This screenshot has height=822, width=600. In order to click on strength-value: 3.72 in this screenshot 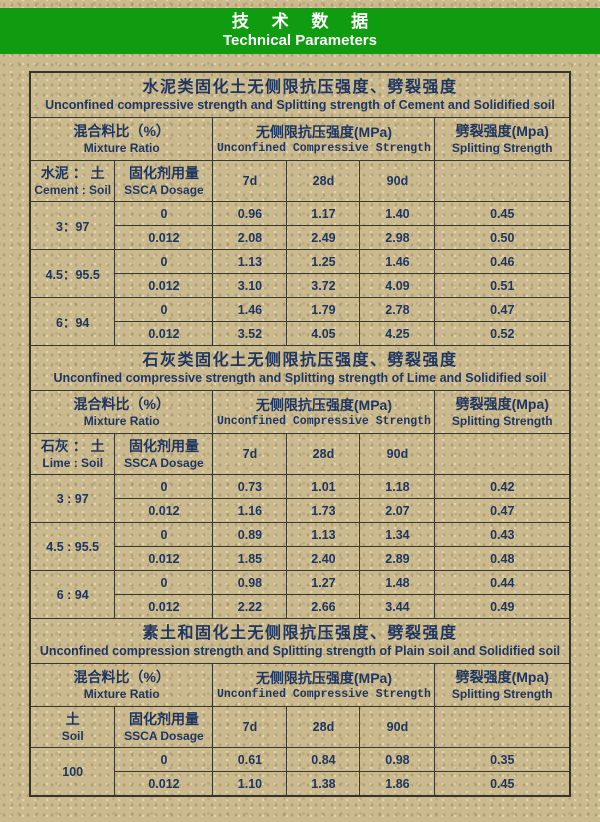, I will do `click(323, 285)`.